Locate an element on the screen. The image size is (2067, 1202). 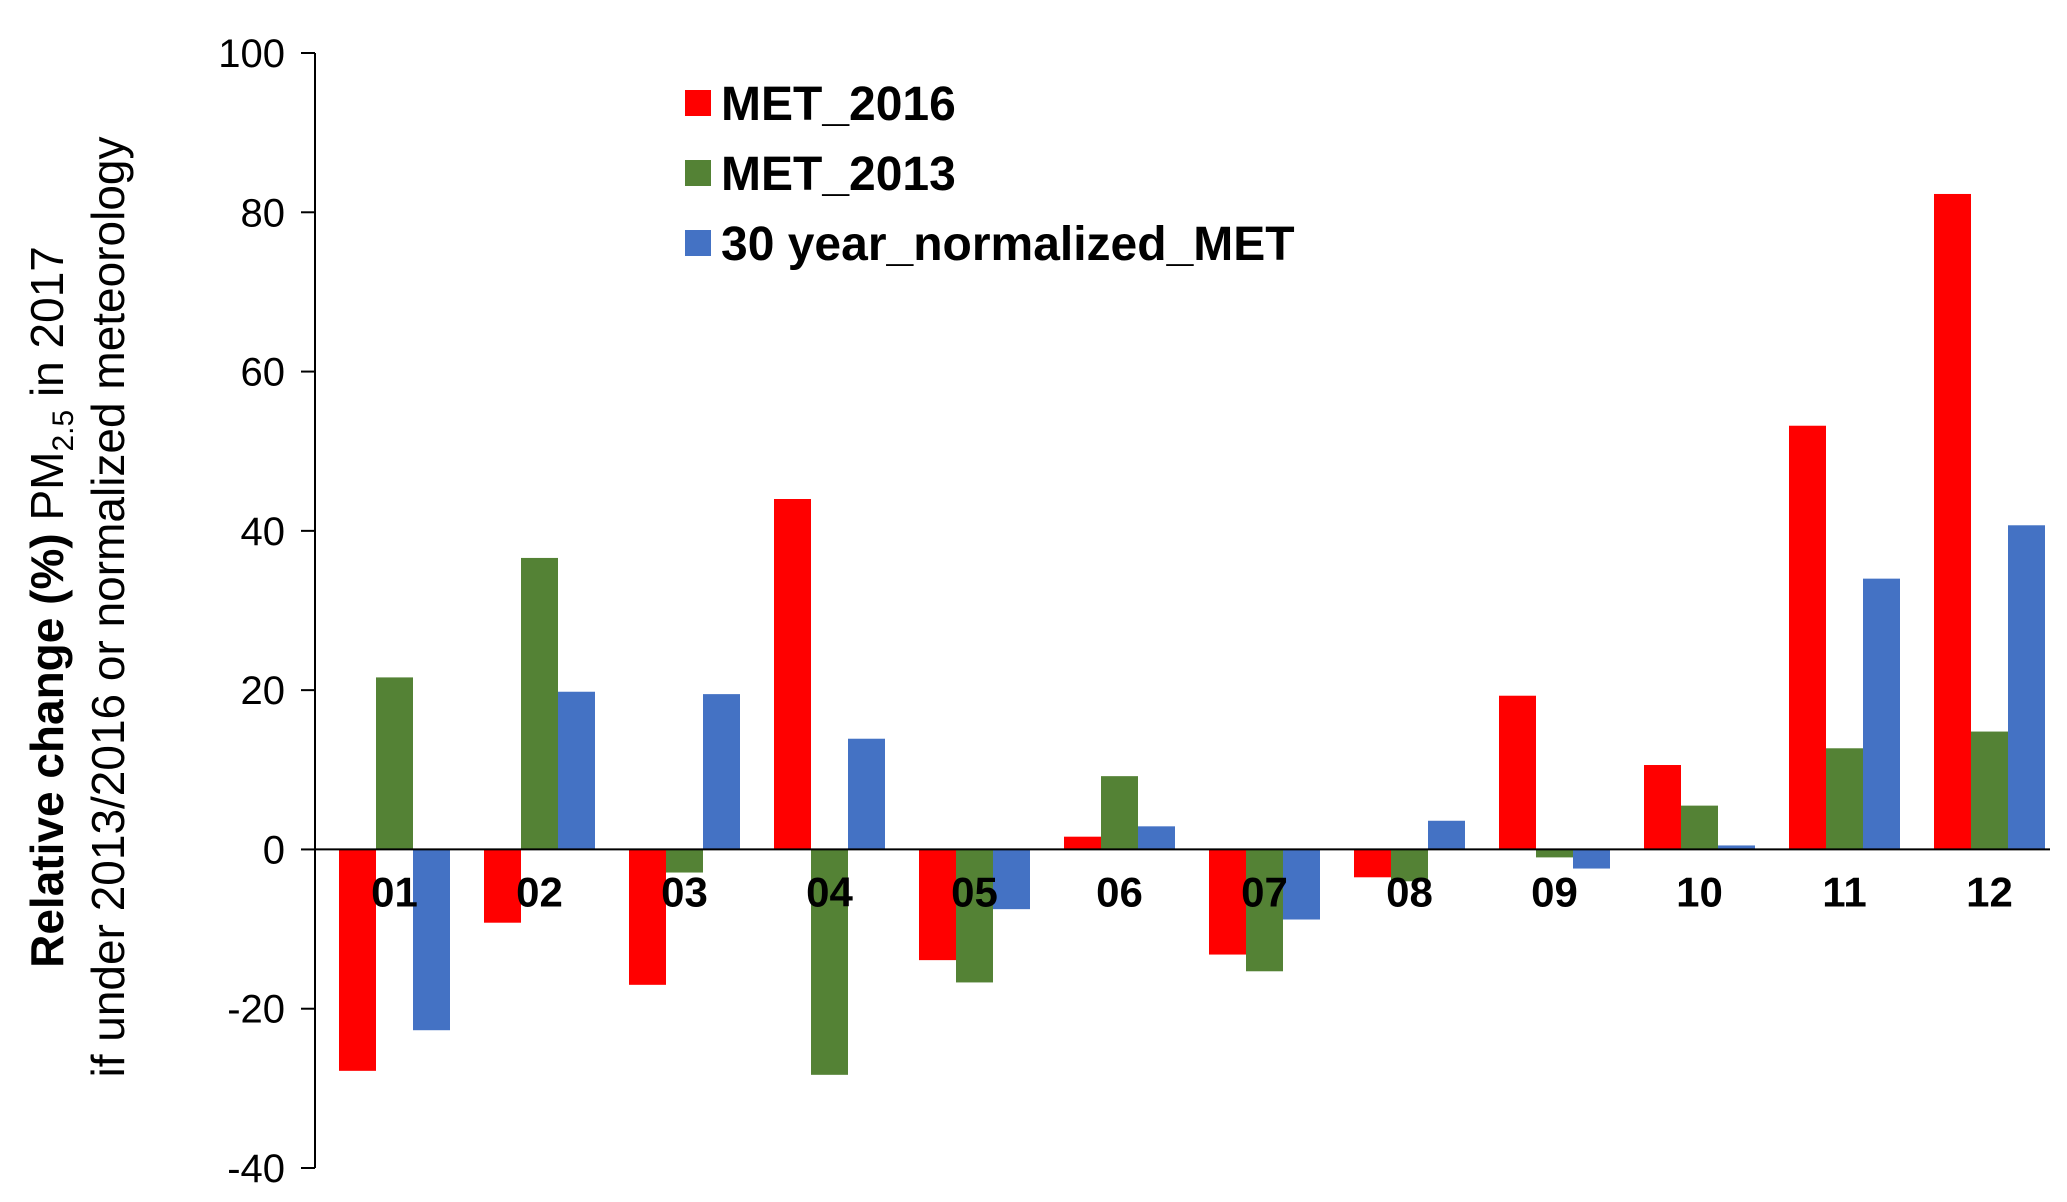
x-category-labels: 01 02 03 04 05 06 07 08 09 10 11 12 is located at coordinates (1192, 891).